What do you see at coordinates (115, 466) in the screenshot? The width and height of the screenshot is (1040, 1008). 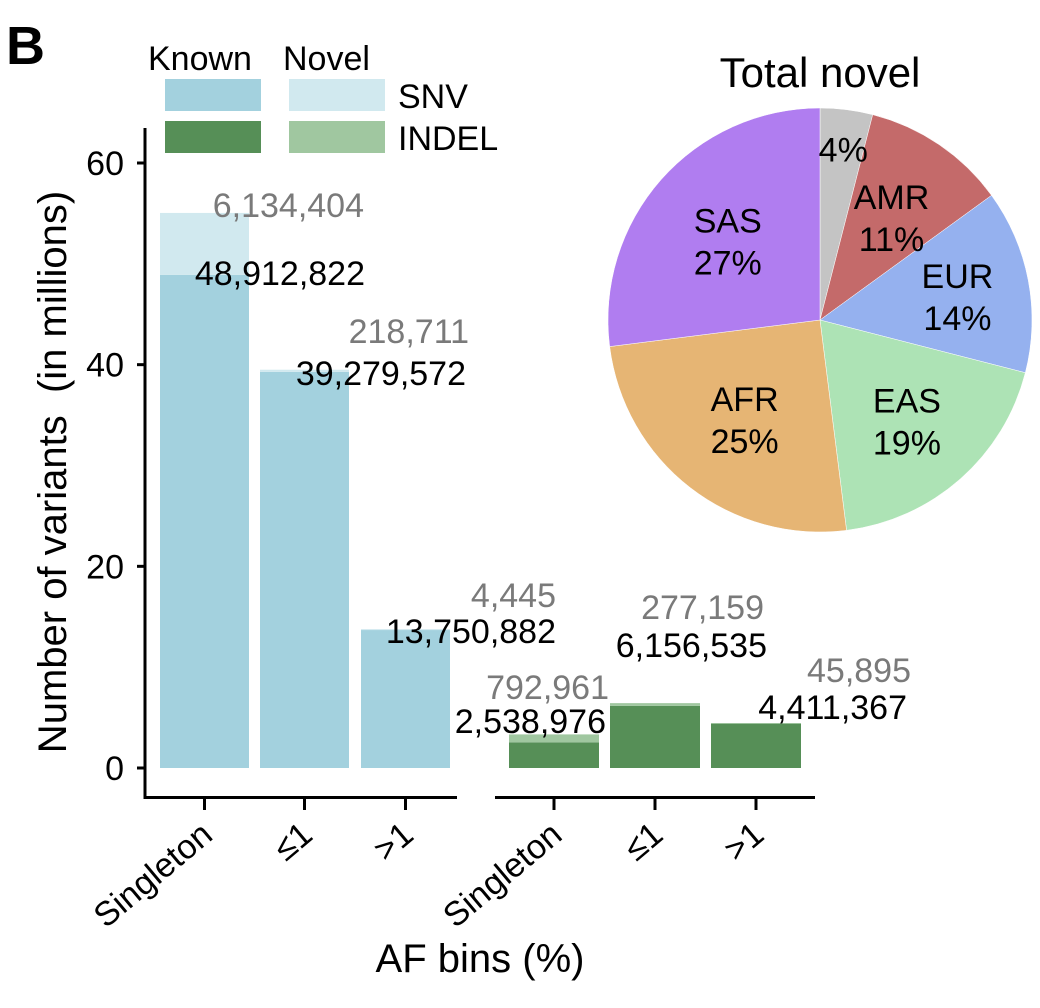 I see `y-ticks: 0 20 40 60` at bounding box center [115, 466].